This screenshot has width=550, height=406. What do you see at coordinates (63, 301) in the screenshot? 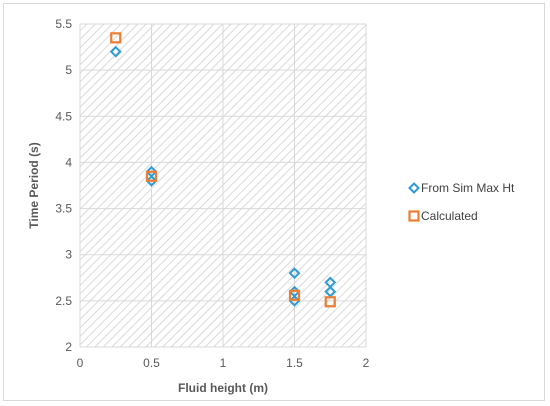
I see `y-tick-label: 2.5` at bounding box center [63, 301].